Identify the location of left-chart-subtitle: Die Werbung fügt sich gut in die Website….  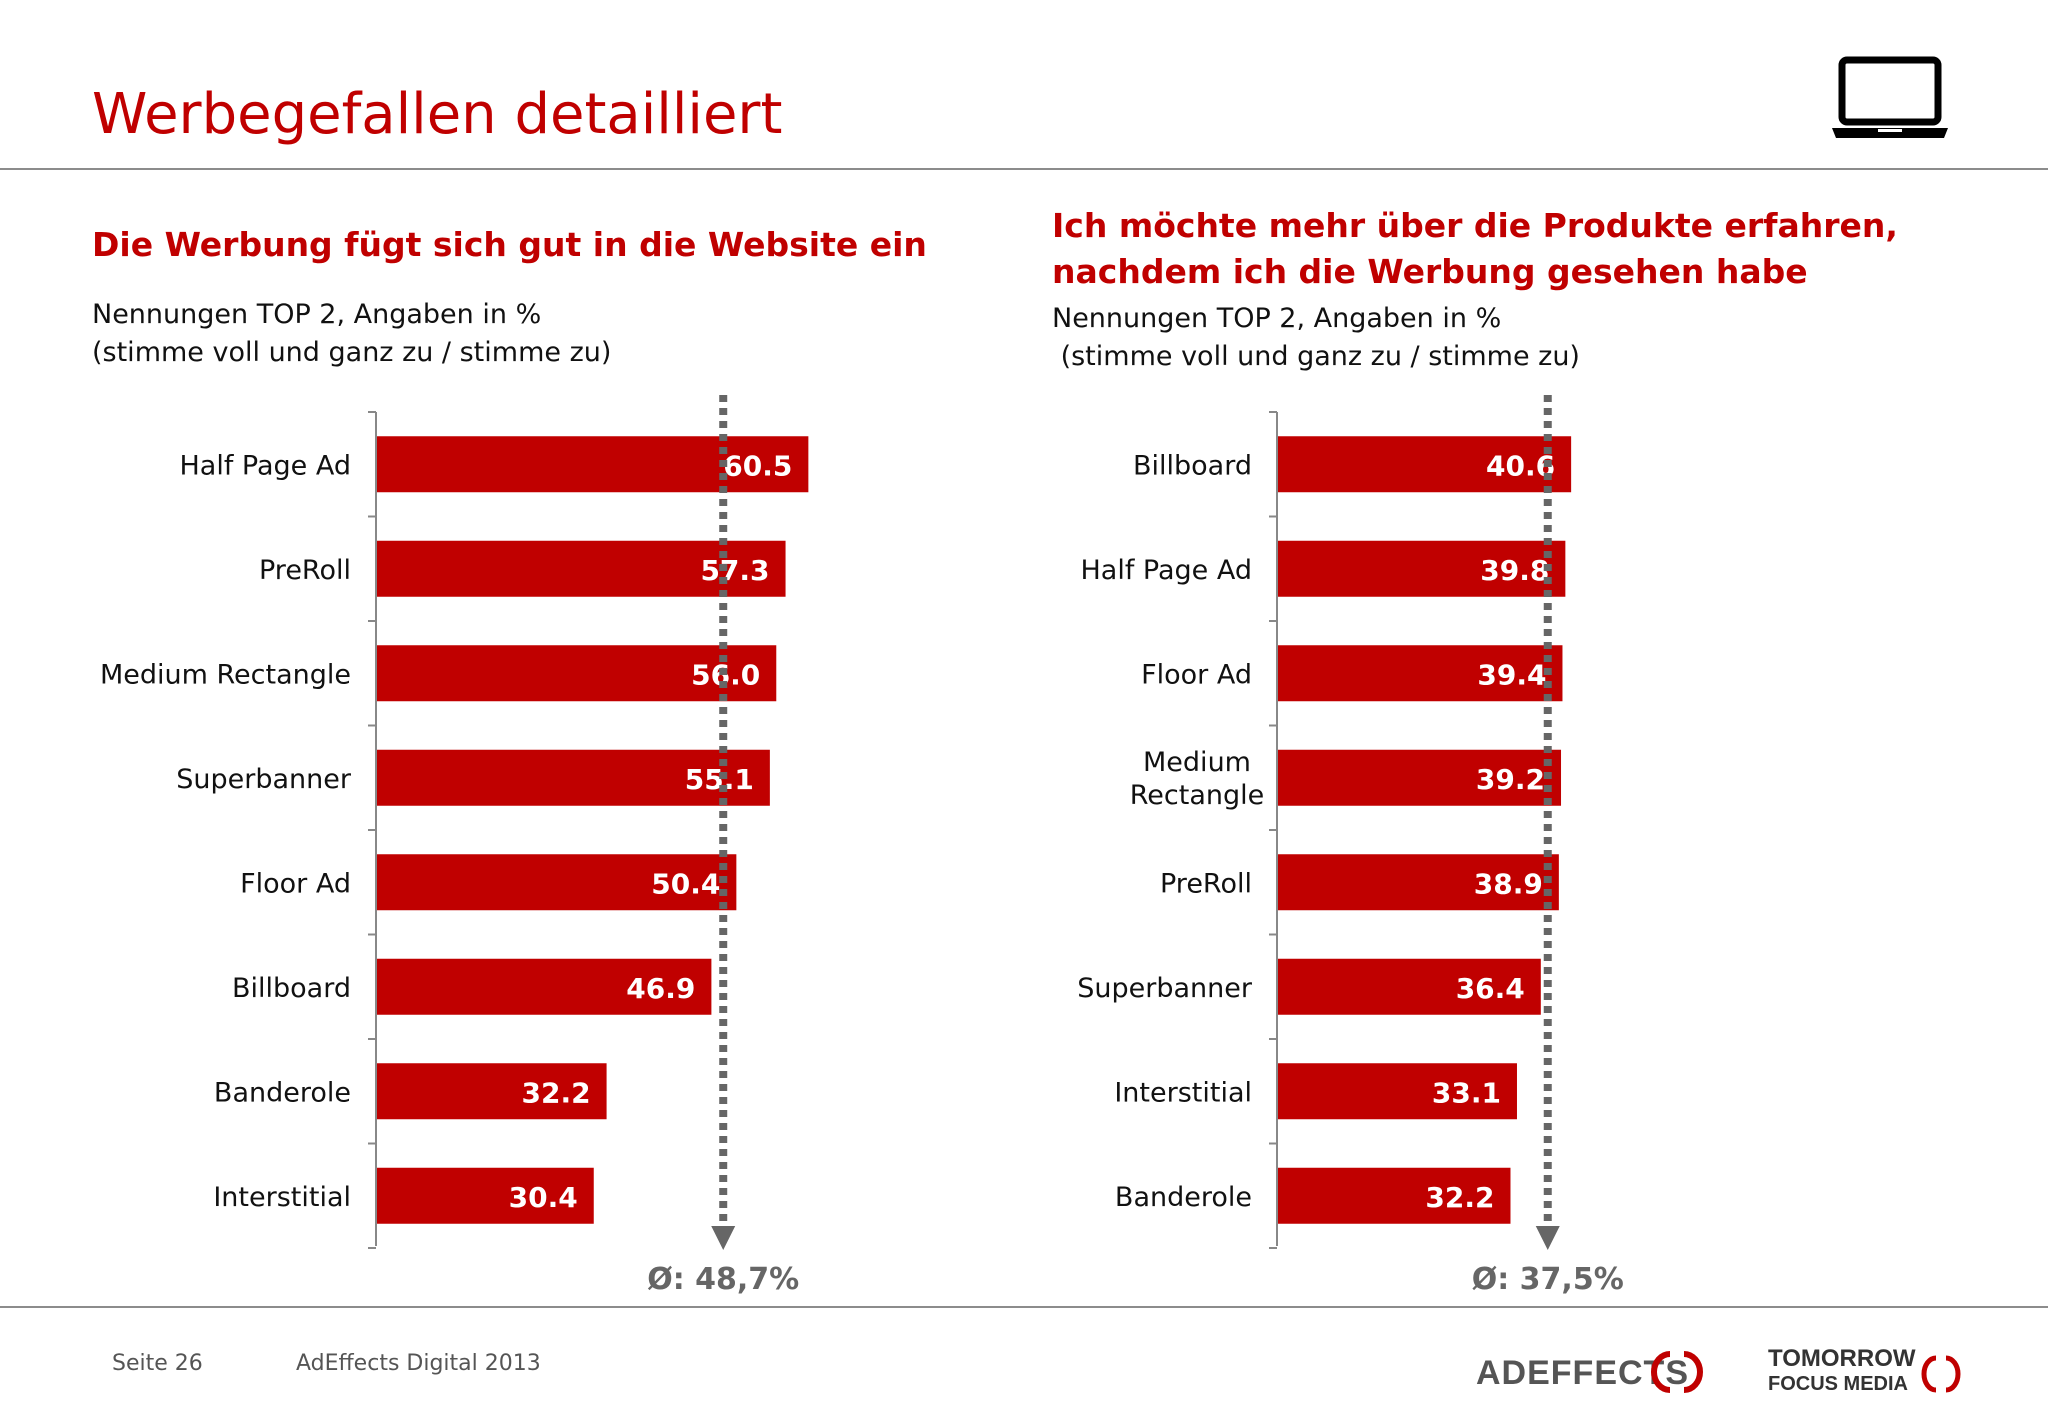
(509, 244).